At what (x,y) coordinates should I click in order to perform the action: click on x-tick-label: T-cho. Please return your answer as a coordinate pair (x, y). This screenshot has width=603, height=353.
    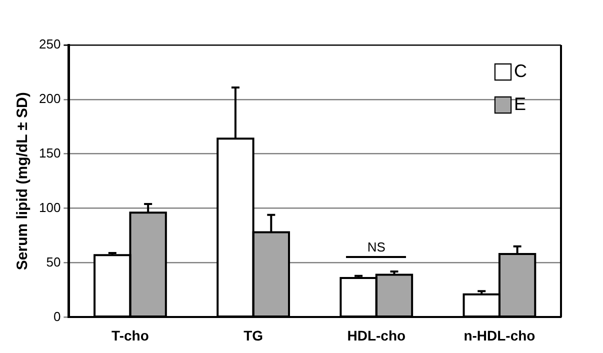
    Looking at the image, I should click on (130, 335).